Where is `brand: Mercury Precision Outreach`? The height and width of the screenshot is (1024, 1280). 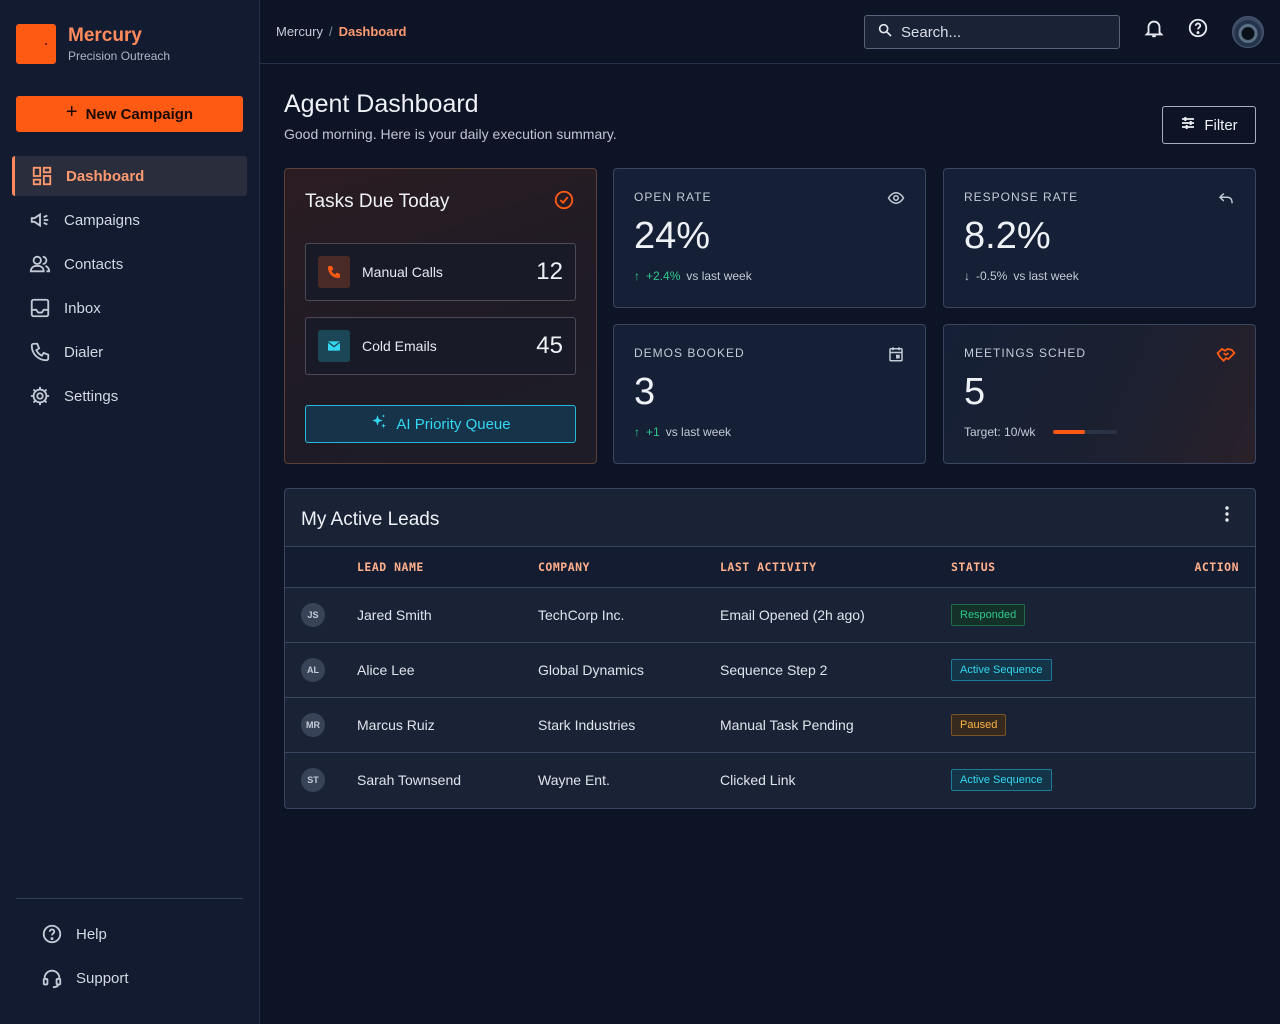 brand: Mercury Precision Outreach is located at coordinates (93, 44).